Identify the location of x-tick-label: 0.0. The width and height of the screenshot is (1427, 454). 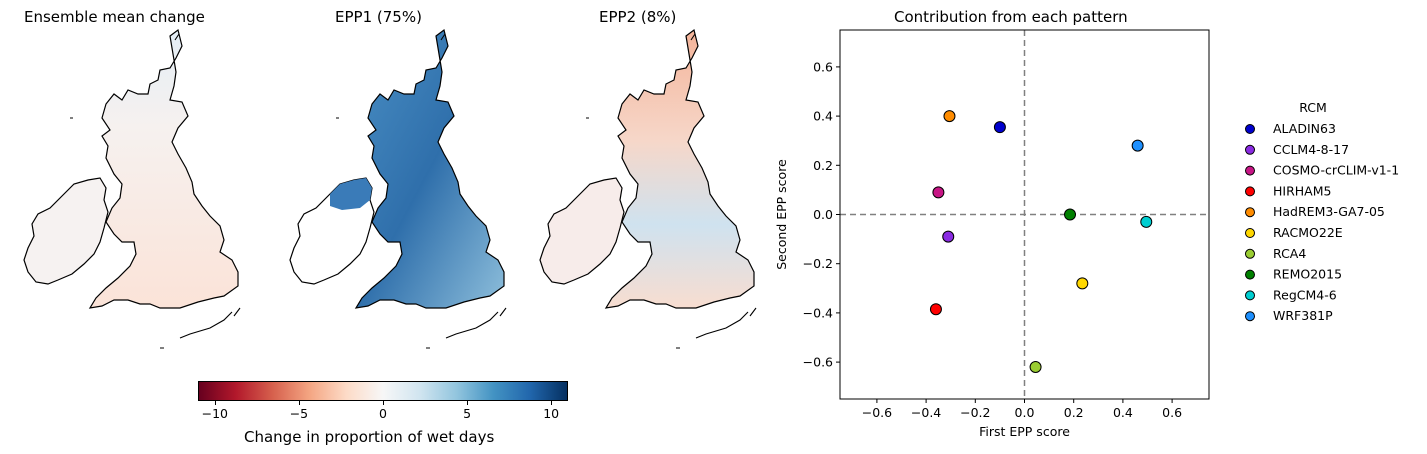
(1025, 412).